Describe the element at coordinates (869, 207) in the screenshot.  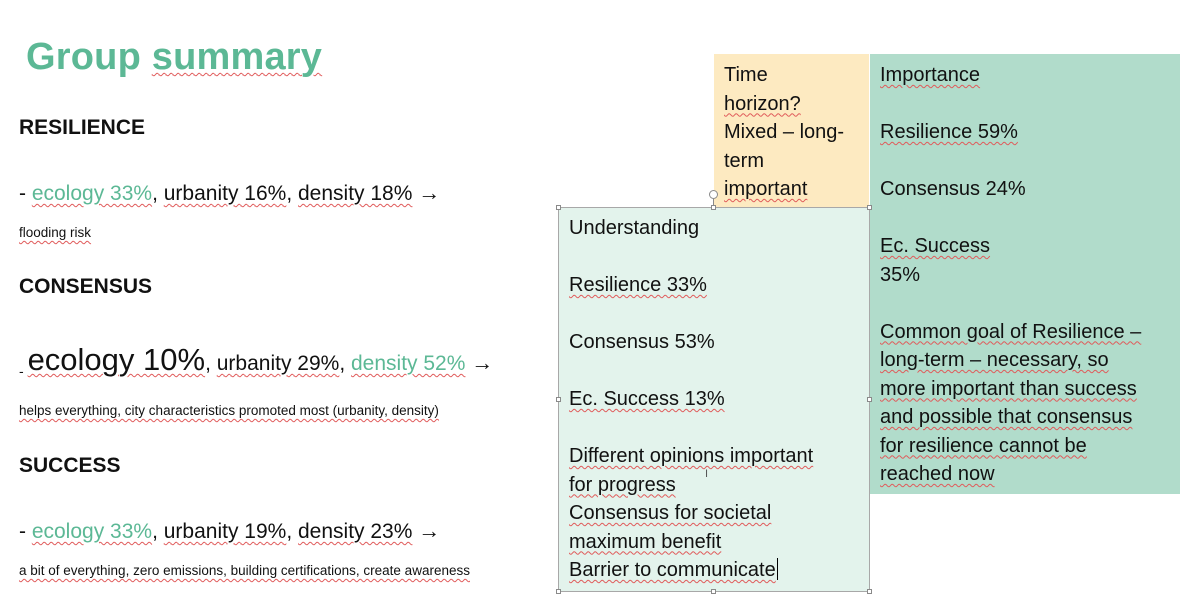
I see `resize-handle-top-right` at that location.